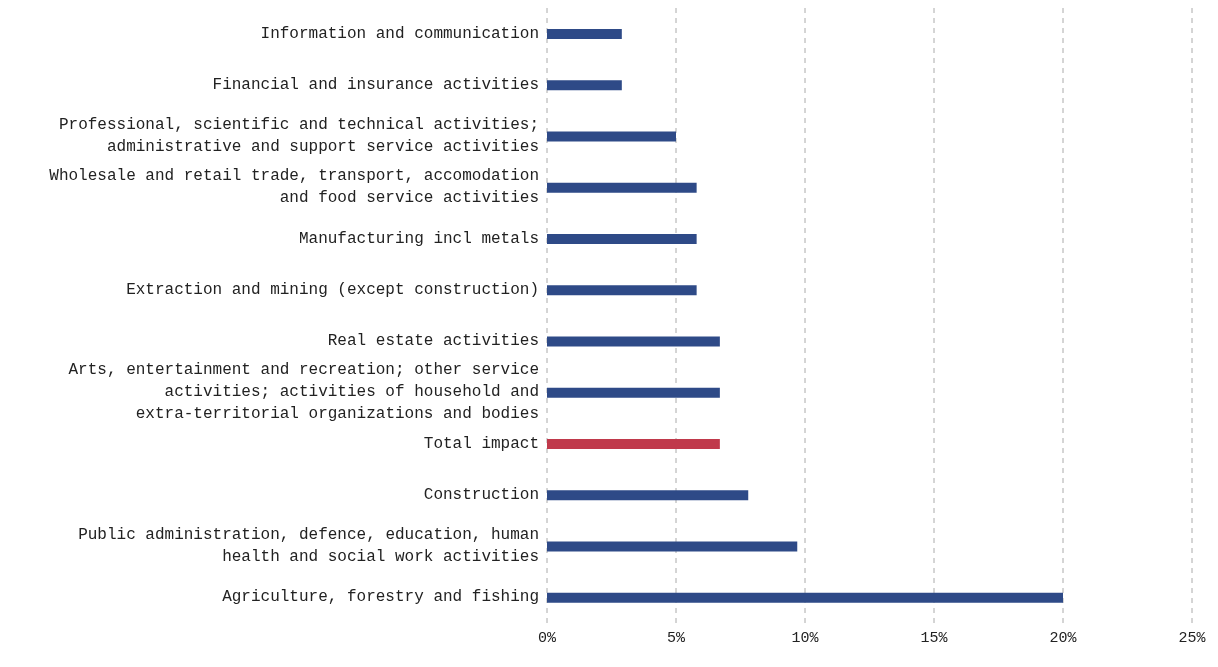  Describe the element at coordinates (294, 187) in the screenshot. I see `y-tick-label: Wholesale and retail trade, transport, accomodation and food service activities` at that location.